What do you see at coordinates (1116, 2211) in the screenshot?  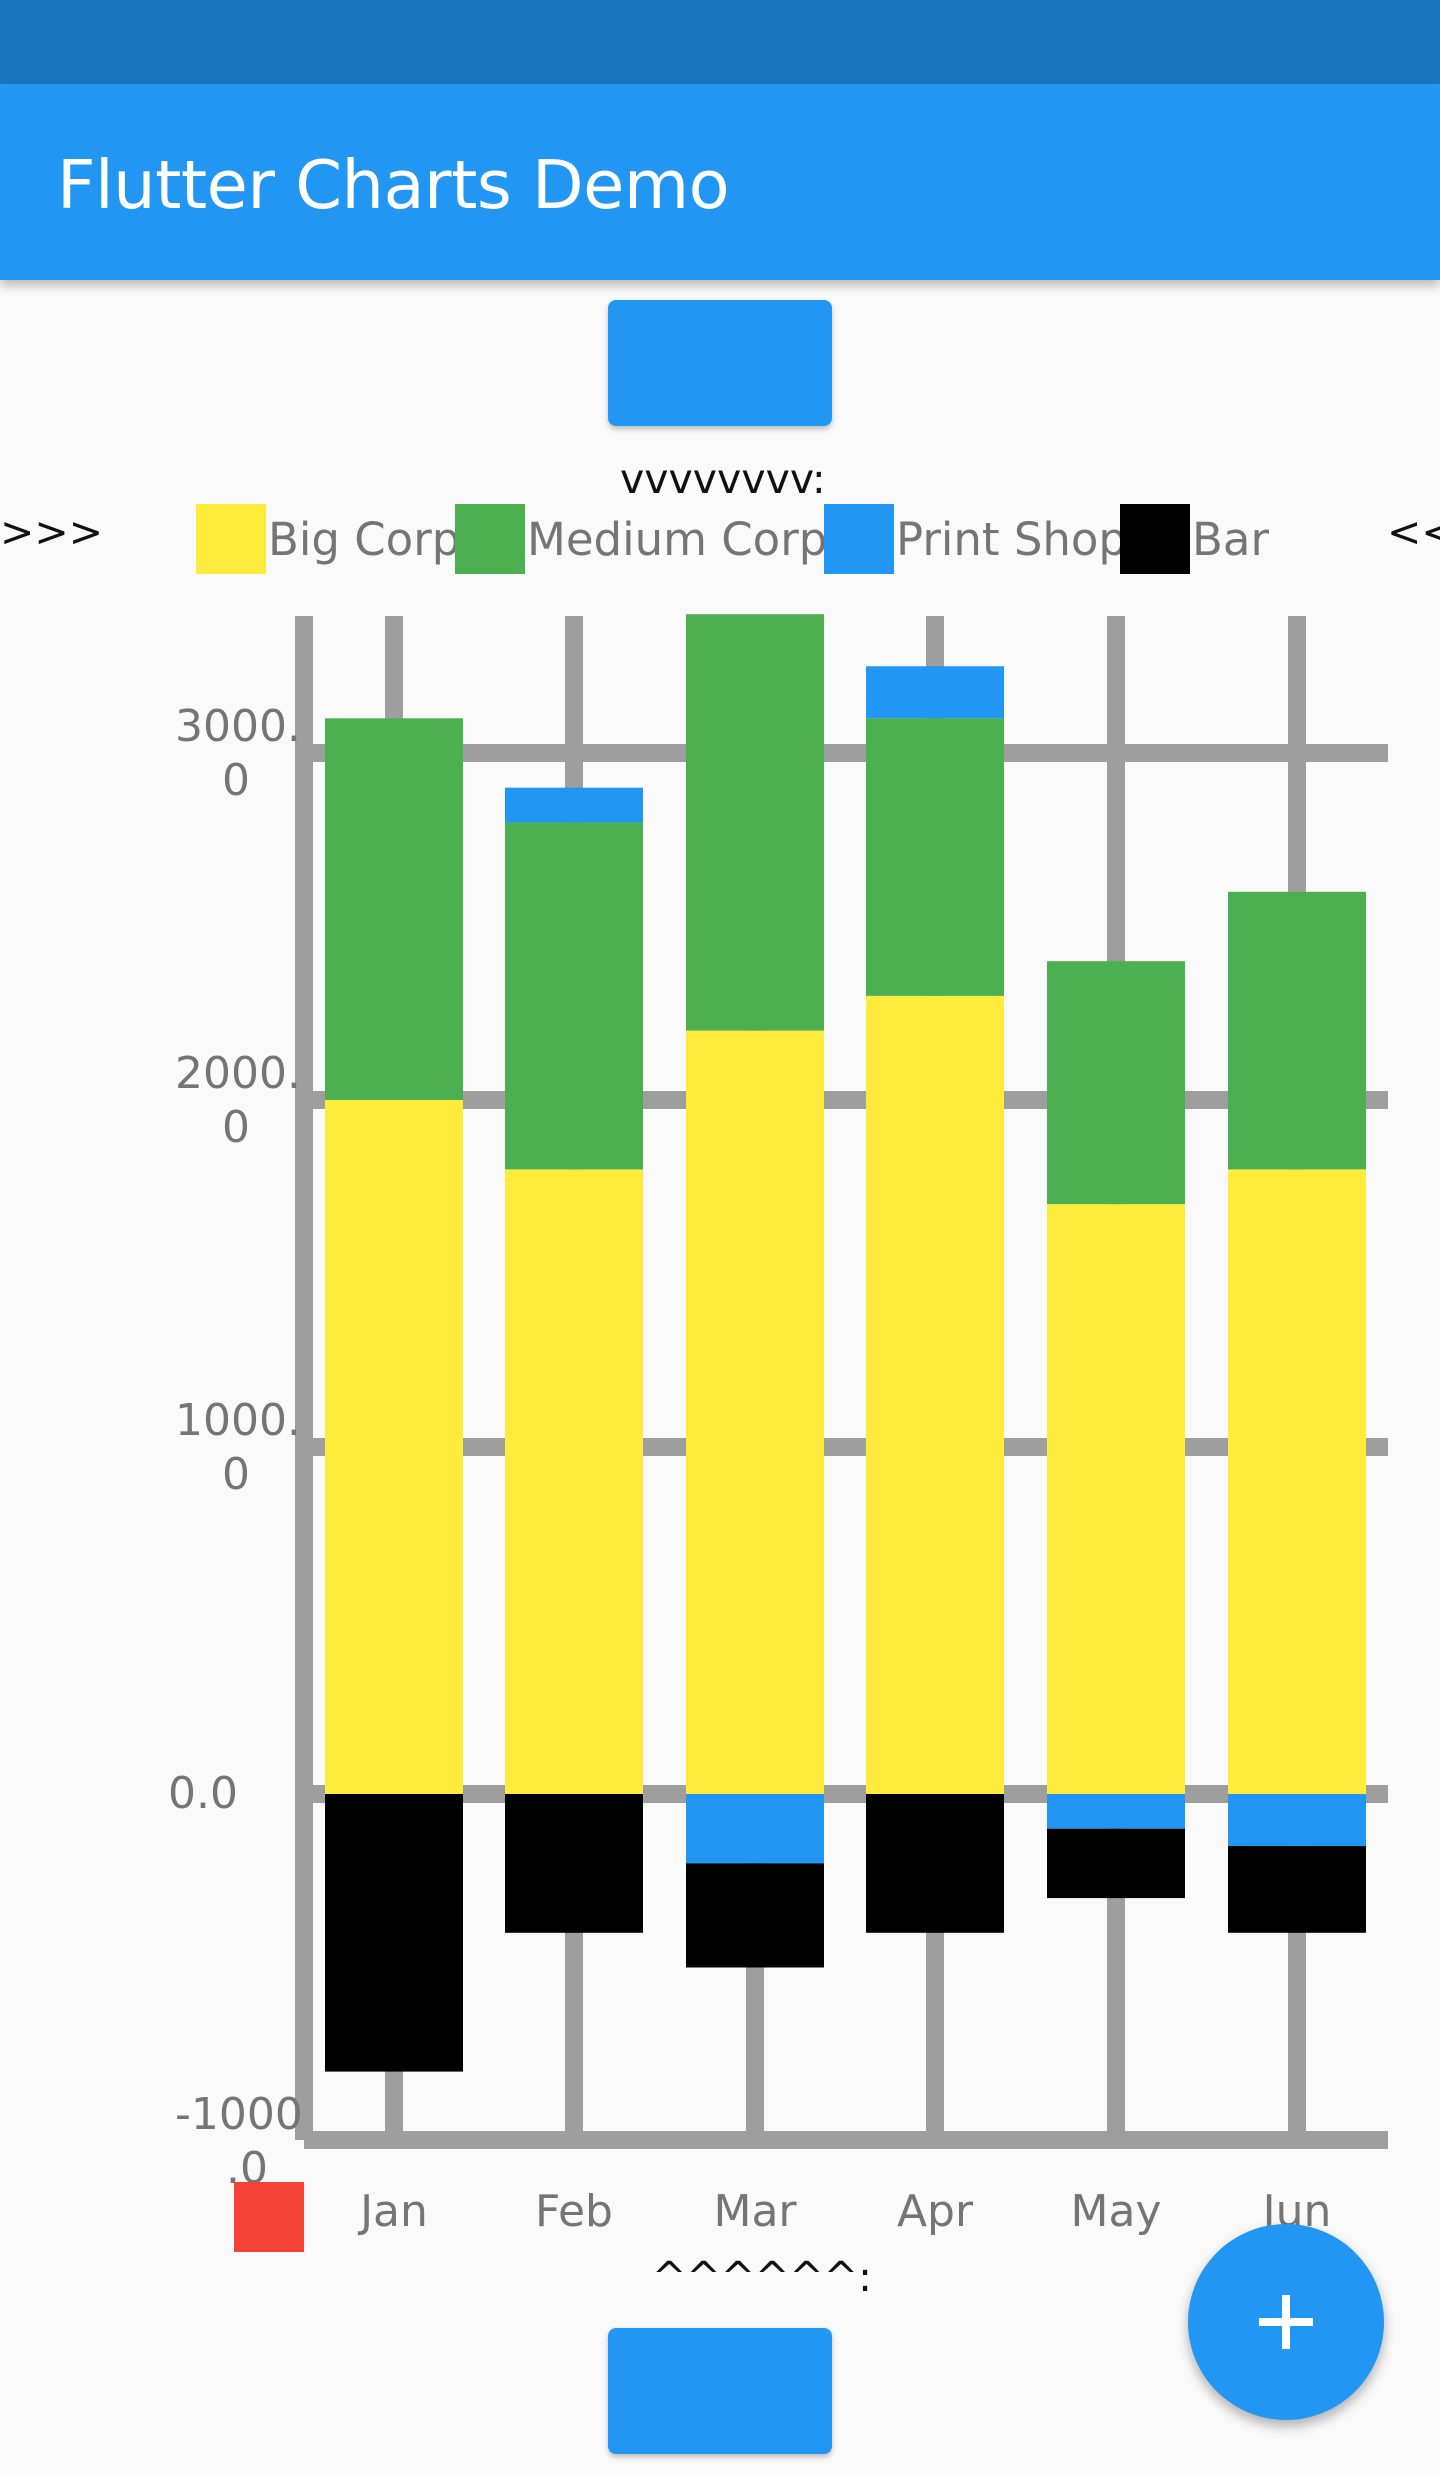 I see `x-tick-label: May` at bounding box center [1116, 2211].